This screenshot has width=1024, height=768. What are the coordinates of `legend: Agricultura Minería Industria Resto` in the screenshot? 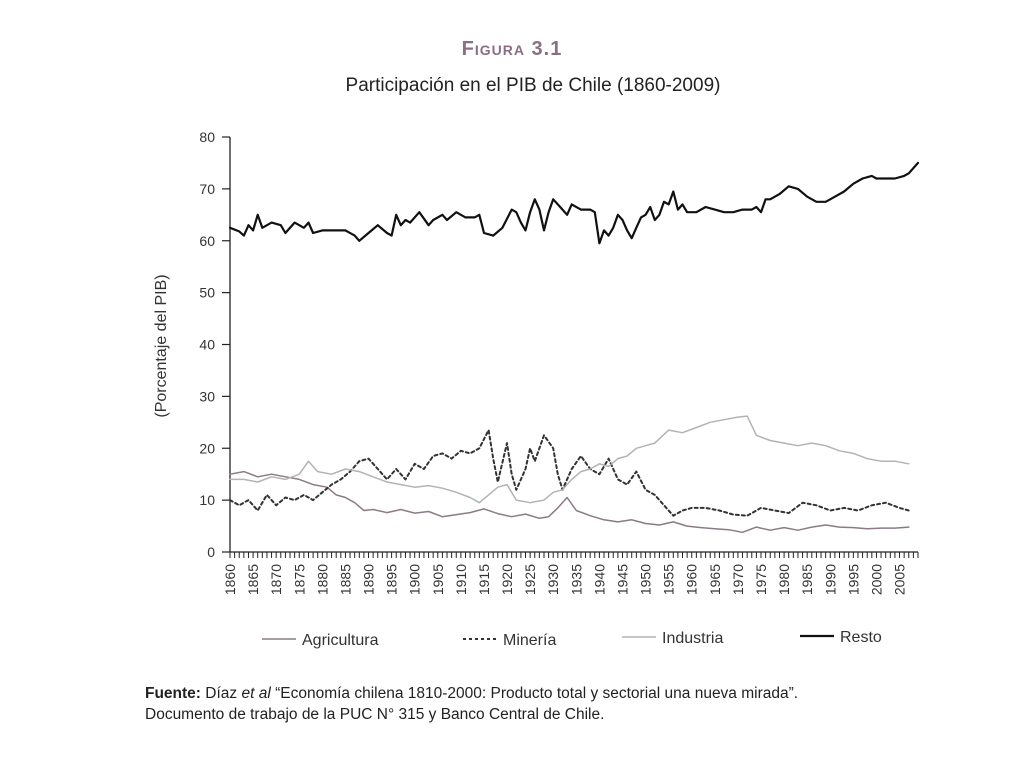 It's located at (572, 639).